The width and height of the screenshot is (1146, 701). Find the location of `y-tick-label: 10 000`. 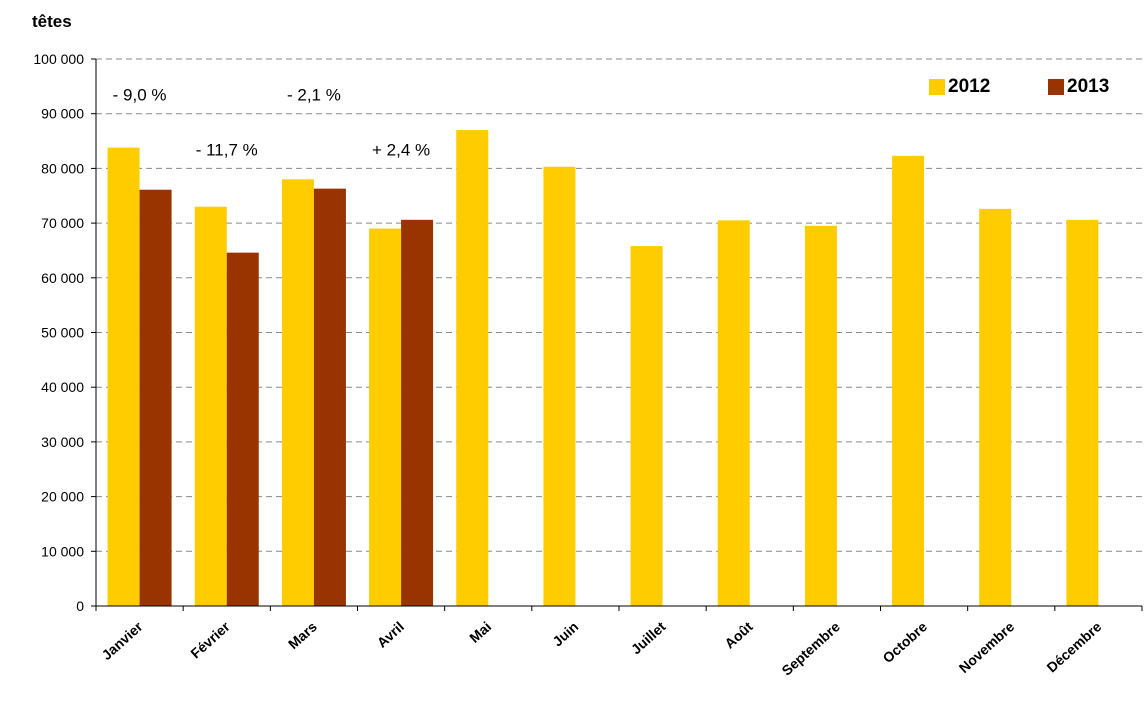

y-tick-label: 10 000 is located at coordinates (62, 551).